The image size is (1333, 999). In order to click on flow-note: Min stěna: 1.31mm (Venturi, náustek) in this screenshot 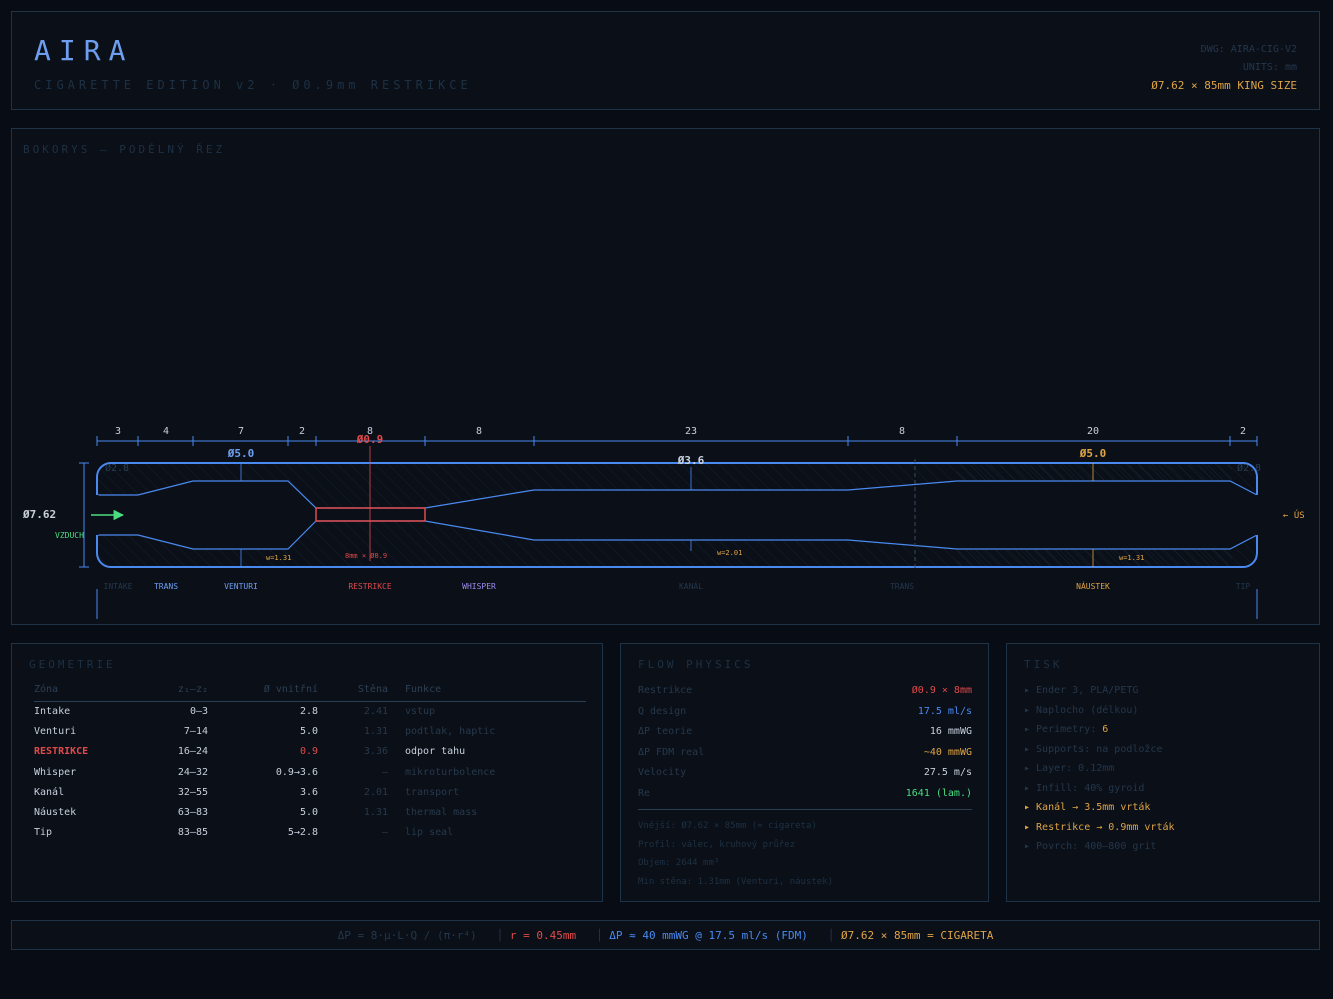, I will do `click(736, 881)`.